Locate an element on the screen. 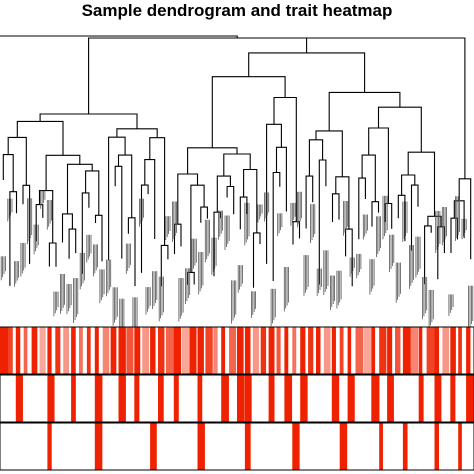  chart-title: Sample dendrogram and trait heatmap is located at coordinates (237, 10).